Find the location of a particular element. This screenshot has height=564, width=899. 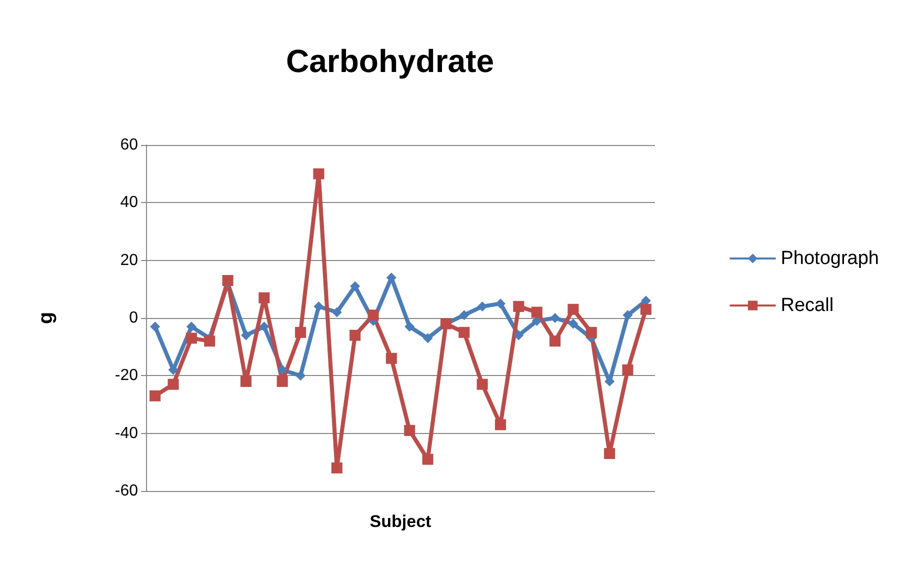

y-tick-label: 40 is located at coordinates (129, 203).